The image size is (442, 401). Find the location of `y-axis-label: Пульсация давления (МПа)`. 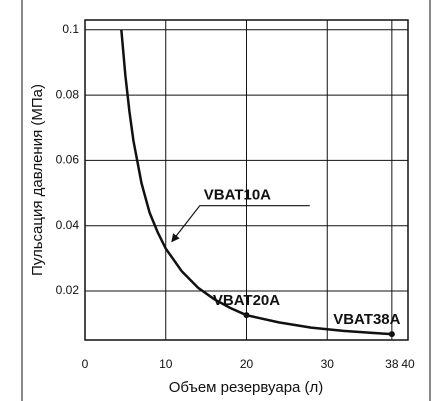

y-axis-label: Пульсация давления (МПа) is located at coordinates (37, 180).